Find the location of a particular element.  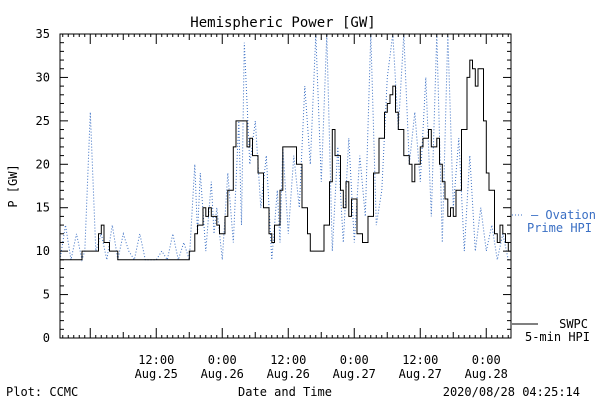

y-tick-label: 30 is located at coordinates (43, 77).